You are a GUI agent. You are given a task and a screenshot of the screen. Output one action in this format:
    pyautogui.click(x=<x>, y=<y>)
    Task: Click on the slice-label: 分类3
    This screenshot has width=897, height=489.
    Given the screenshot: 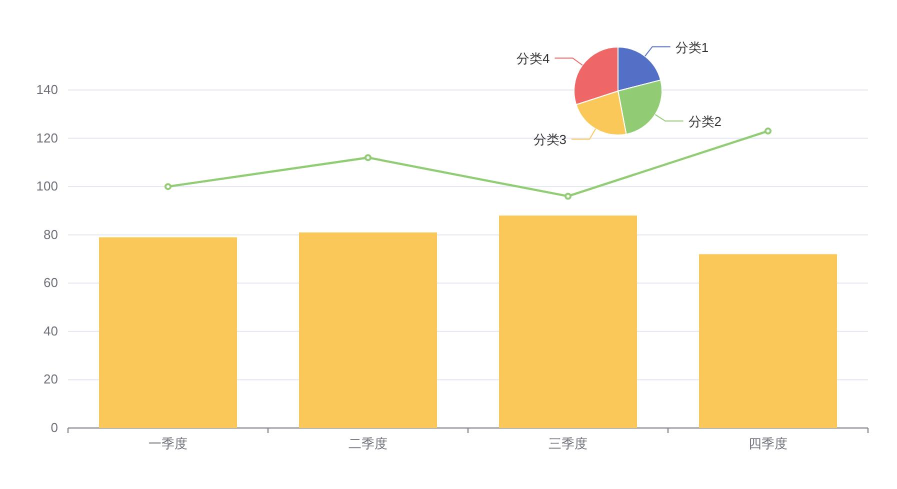 What is the action you would take?
    pyautogui.click(x=549, y=140)
    